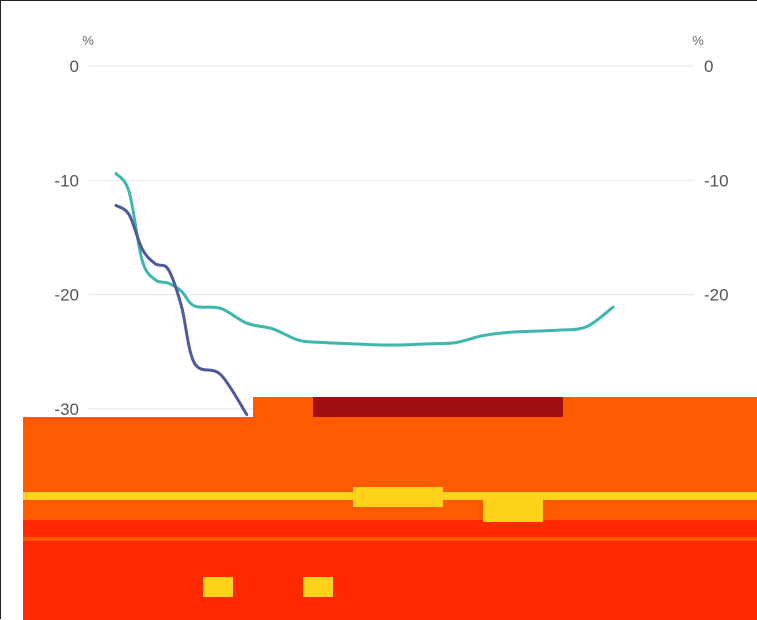 The height and width of the screenshot is (620, 757). Describe the element at coordinates (698, 40) in the screenshot. I see `right-unit-label: %` at that location.